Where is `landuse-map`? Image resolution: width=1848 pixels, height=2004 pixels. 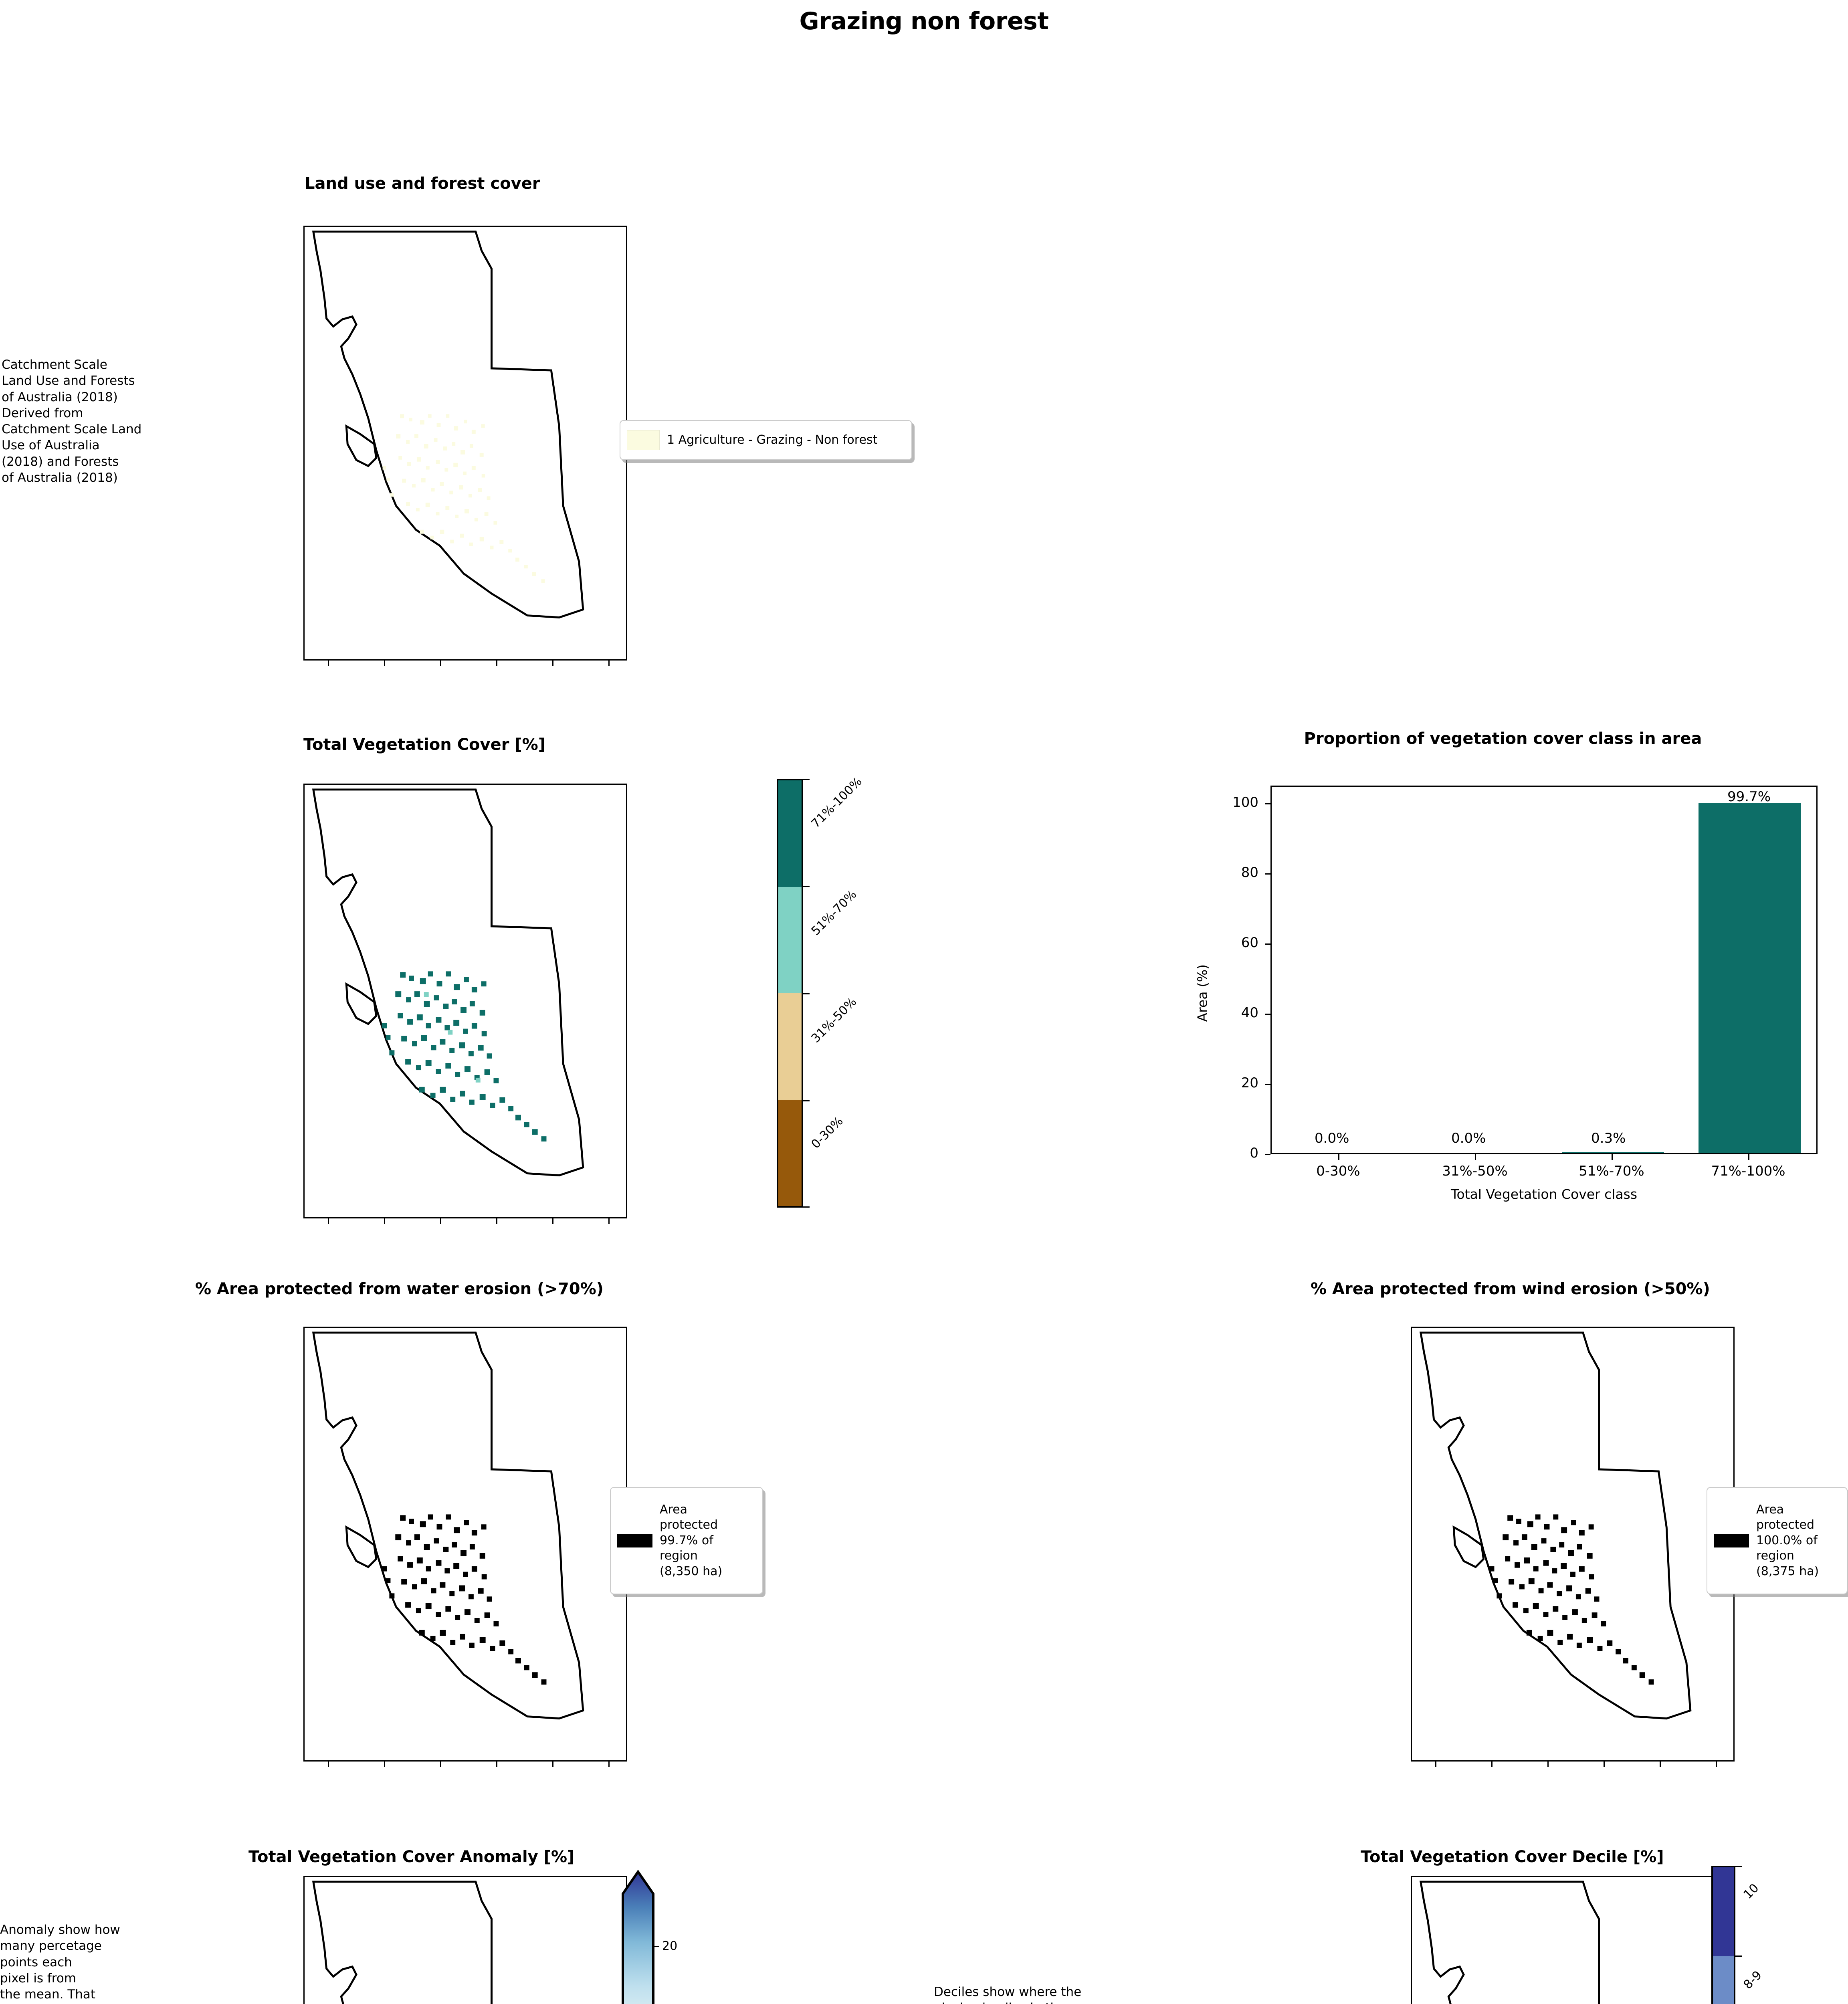 landuse-map is located at coordinates (465, 443).